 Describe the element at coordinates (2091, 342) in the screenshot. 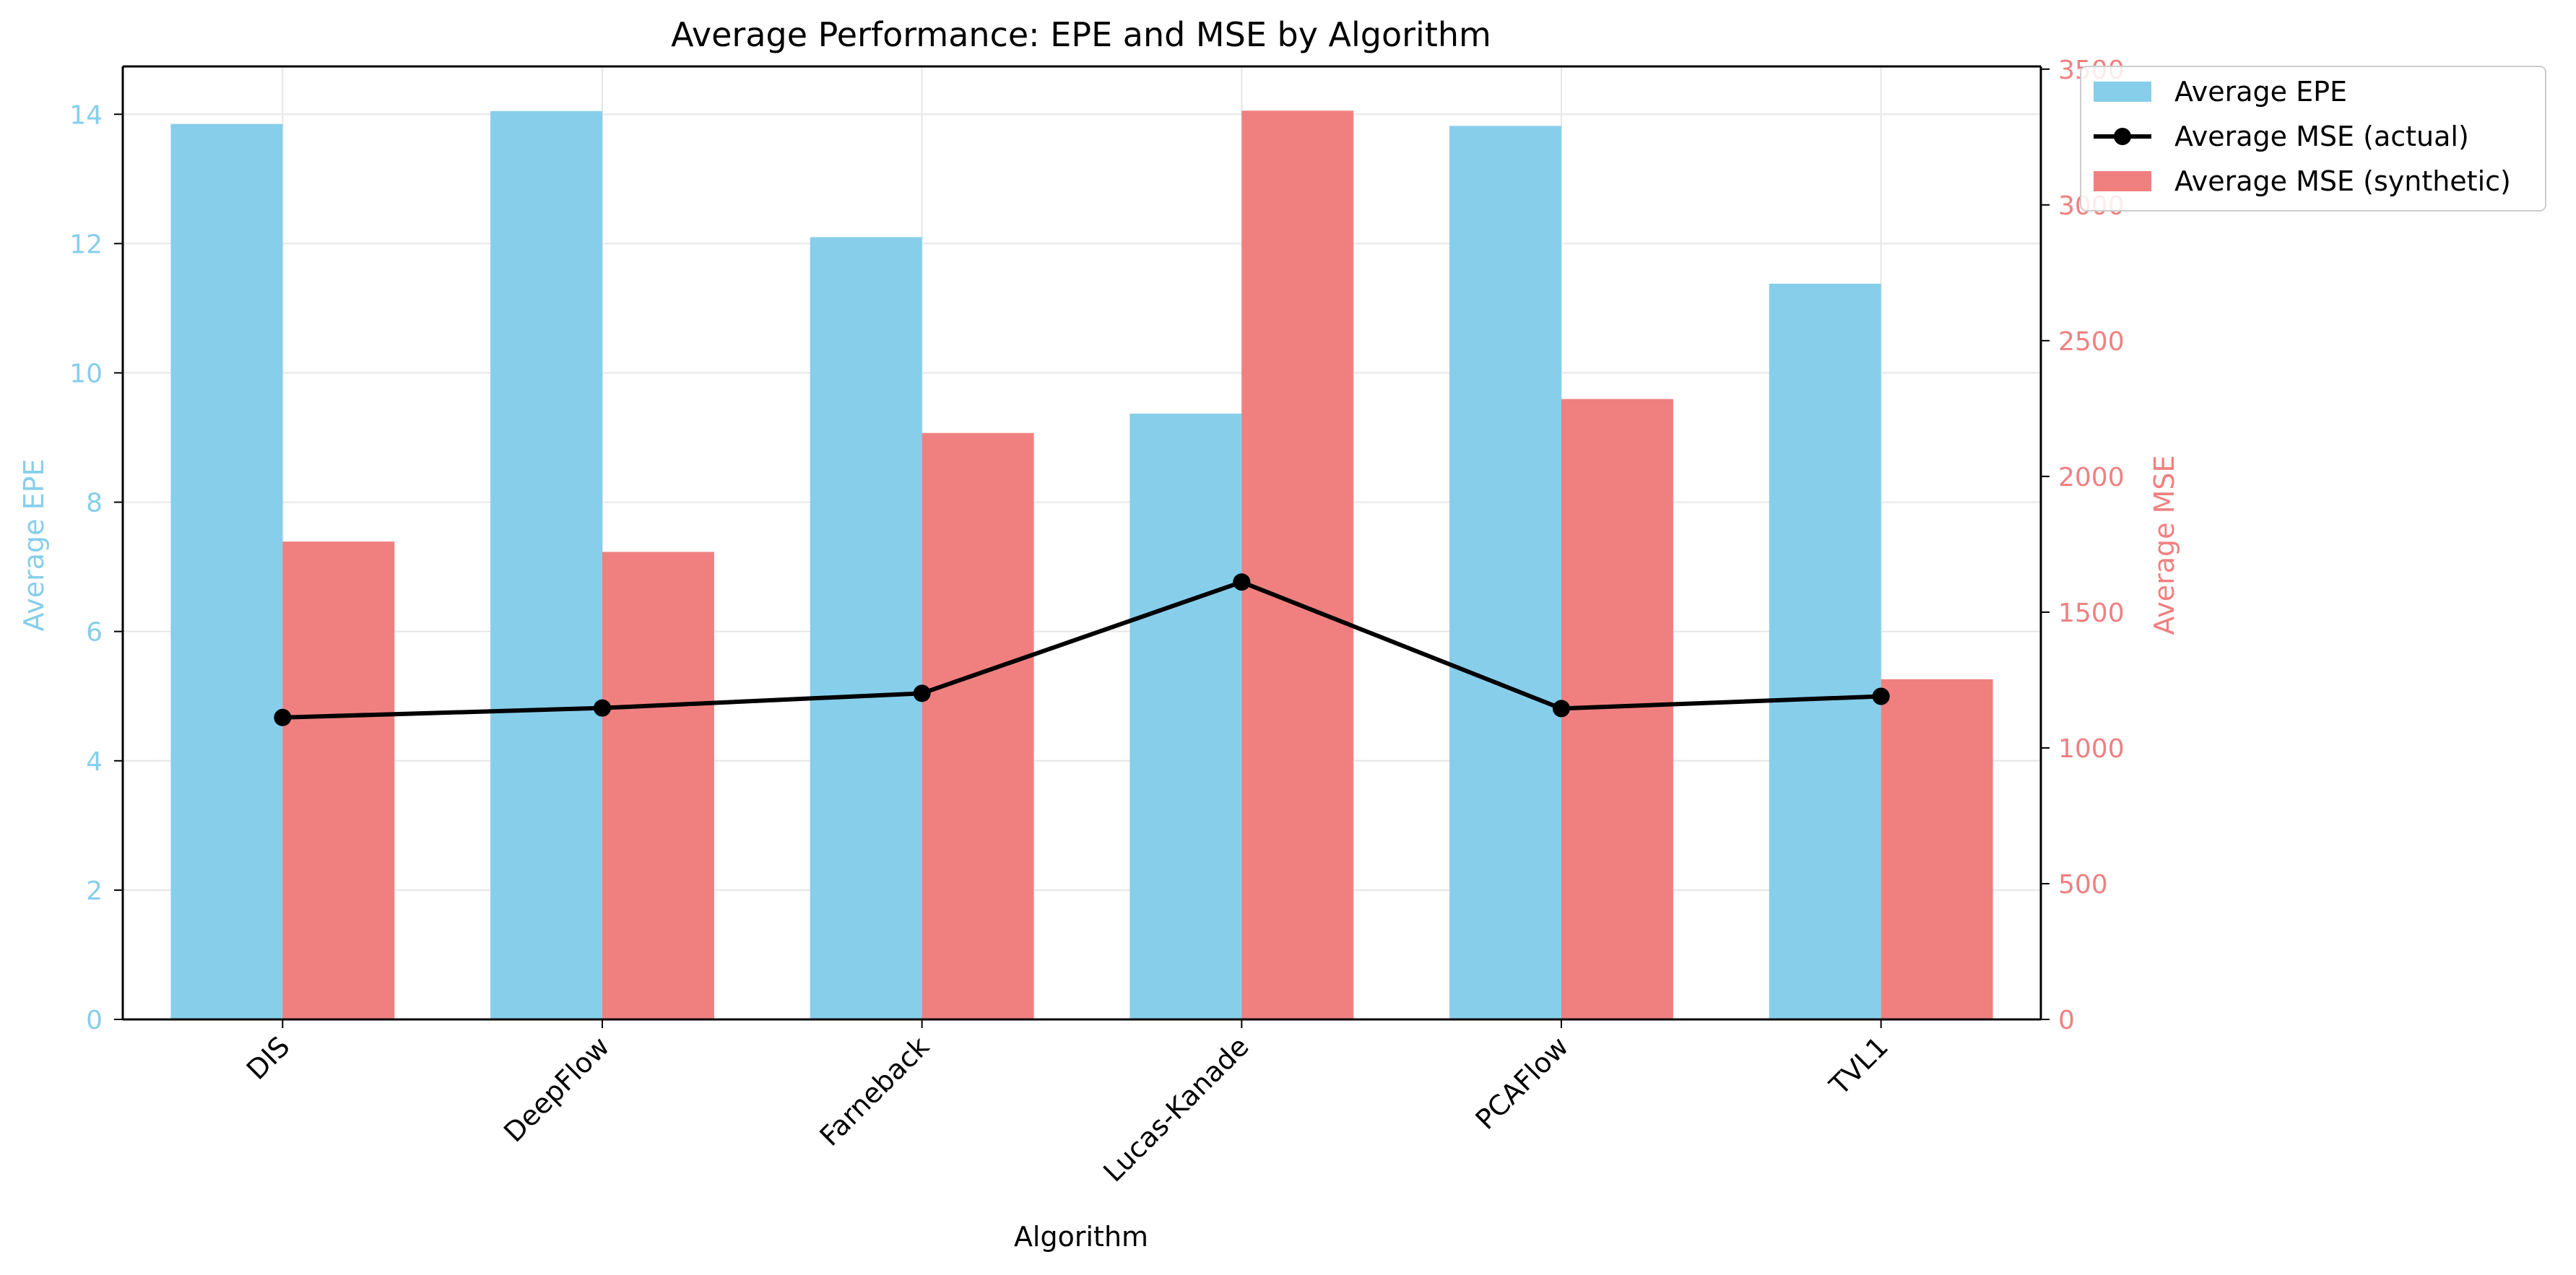

I see `y-tick-label-right: 2500` at that location.